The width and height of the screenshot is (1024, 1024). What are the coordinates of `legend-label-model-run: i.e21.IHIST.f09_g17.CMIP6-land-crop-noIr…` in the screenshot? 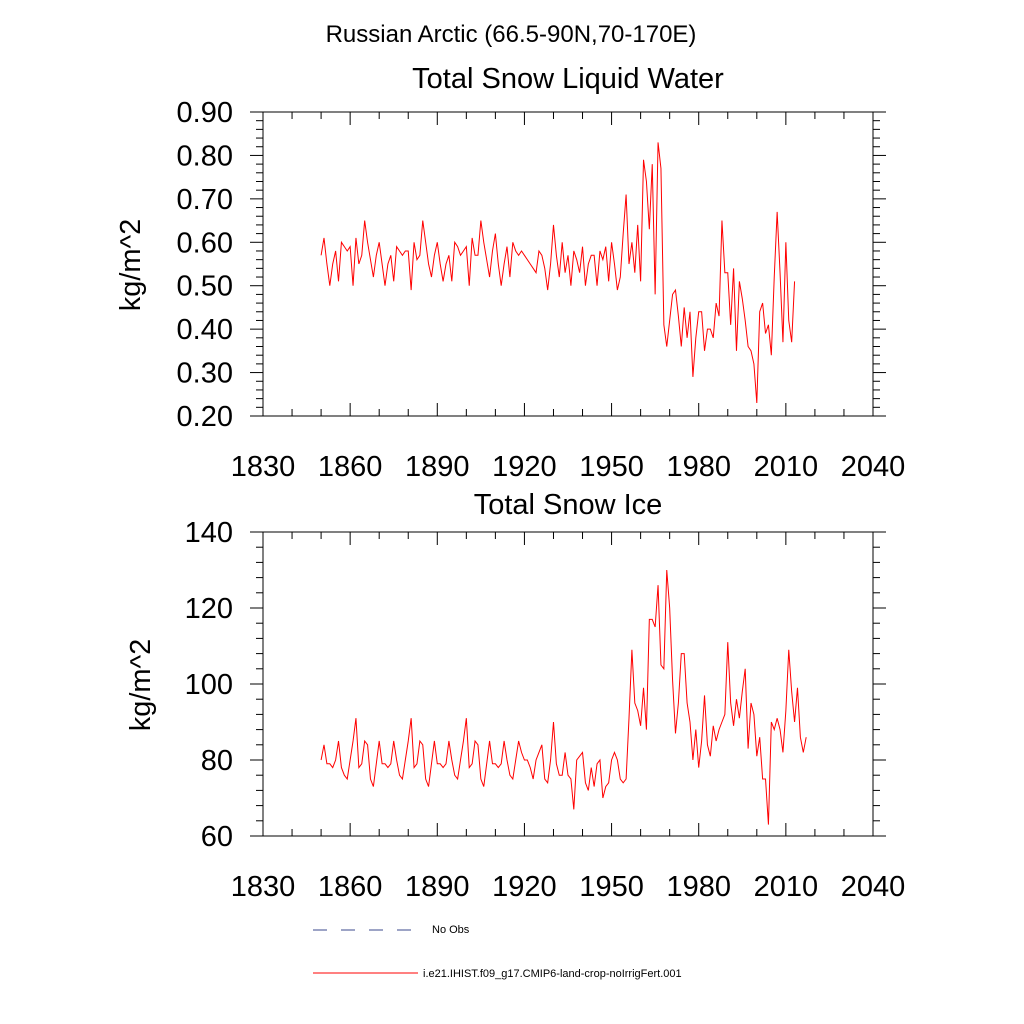 It's located at (552, 974).